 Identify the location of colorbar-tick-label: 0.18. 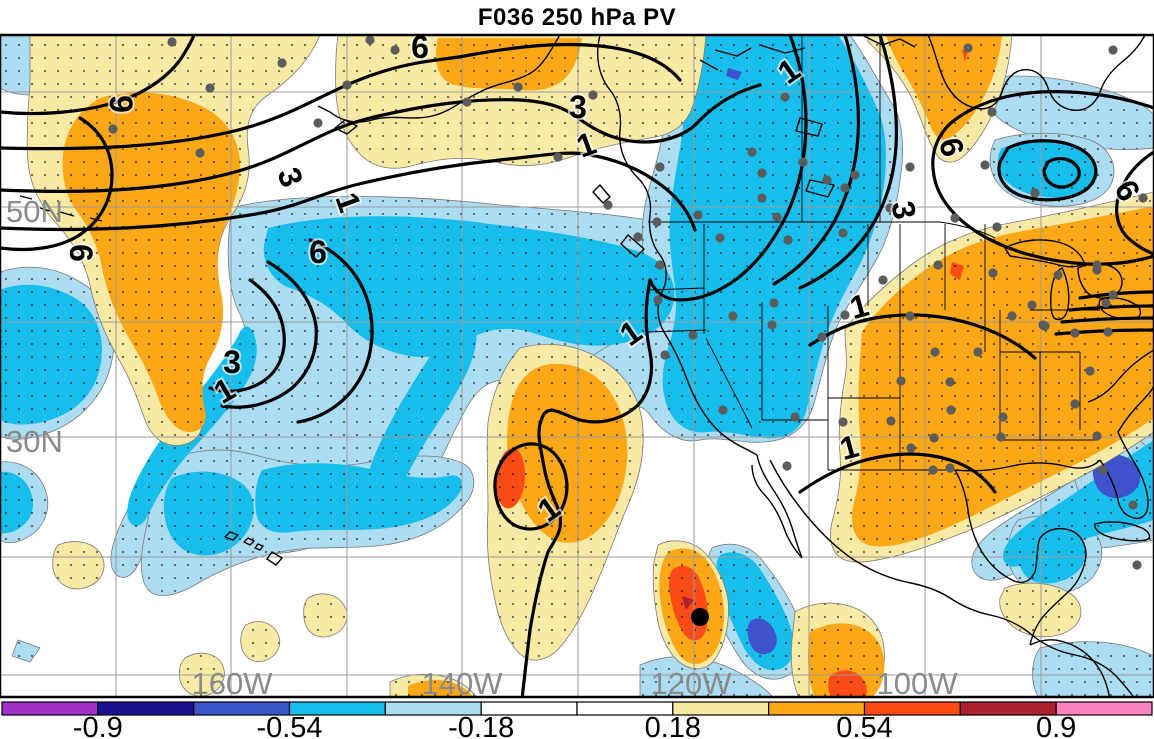
(673, 725).